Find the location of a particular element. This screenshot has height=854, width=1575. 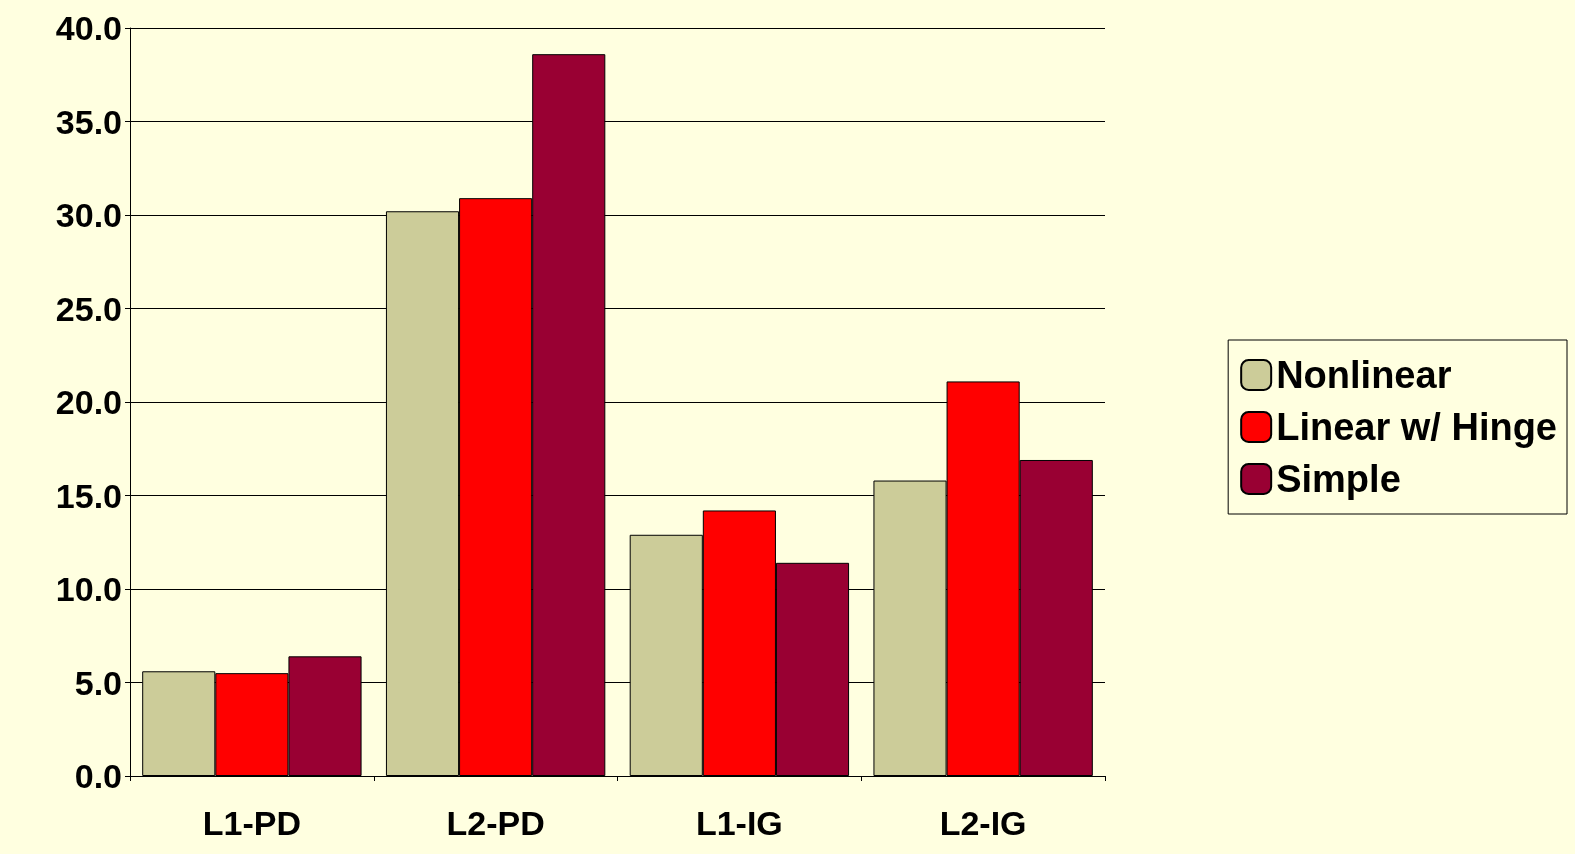

y-tick-label: 25.0 is located at coordinates (88, 308).